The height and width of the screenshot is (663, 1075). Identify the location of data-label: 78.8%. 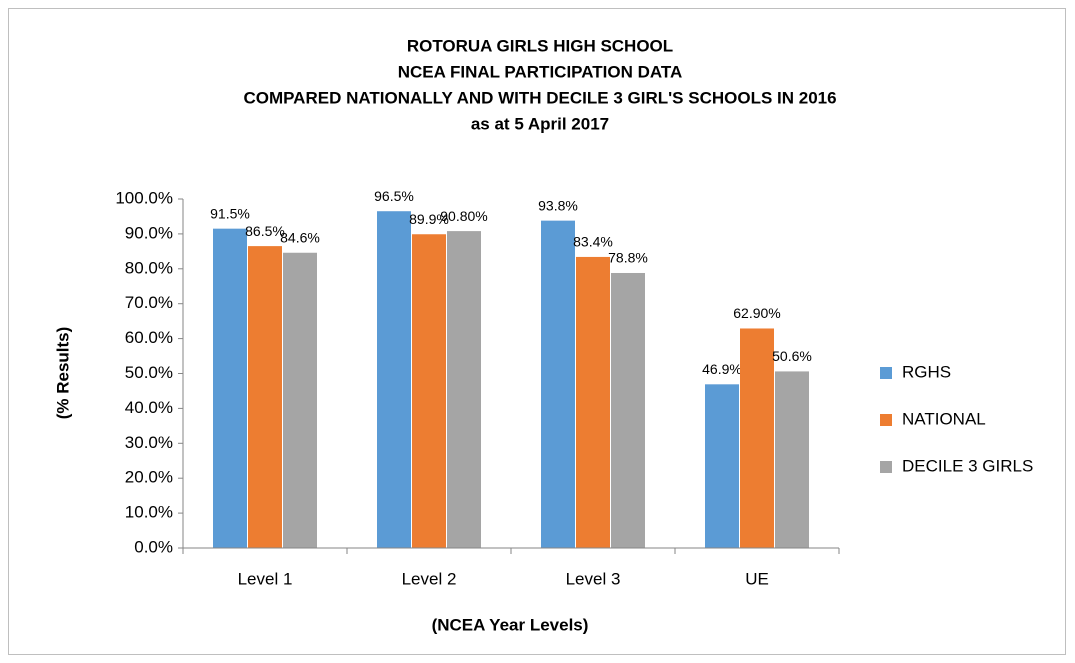
(628, 258).